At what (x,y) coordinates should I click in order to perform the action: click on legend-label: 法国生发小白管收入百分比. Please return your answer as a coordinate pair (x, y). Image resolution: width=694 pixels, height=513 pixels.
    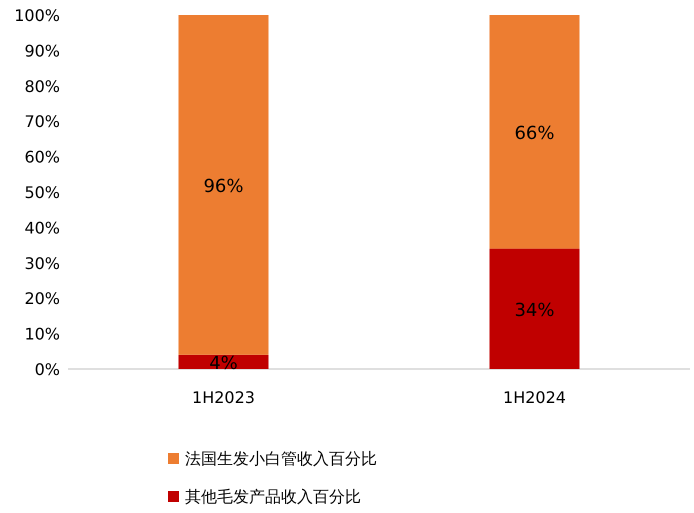
    Looking at the image, I should click on (281, 458).